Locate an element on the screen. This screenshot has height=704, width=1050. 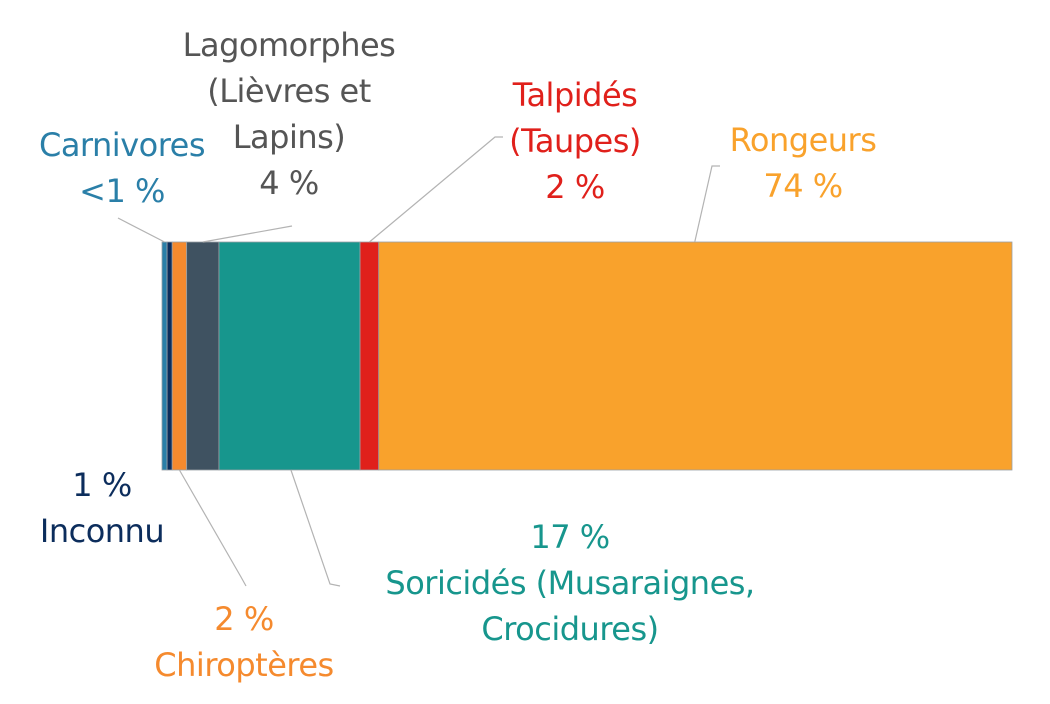
data-label-talpidés: Talpidés (Taupes) 2 % is located at coordinates (575, 141).